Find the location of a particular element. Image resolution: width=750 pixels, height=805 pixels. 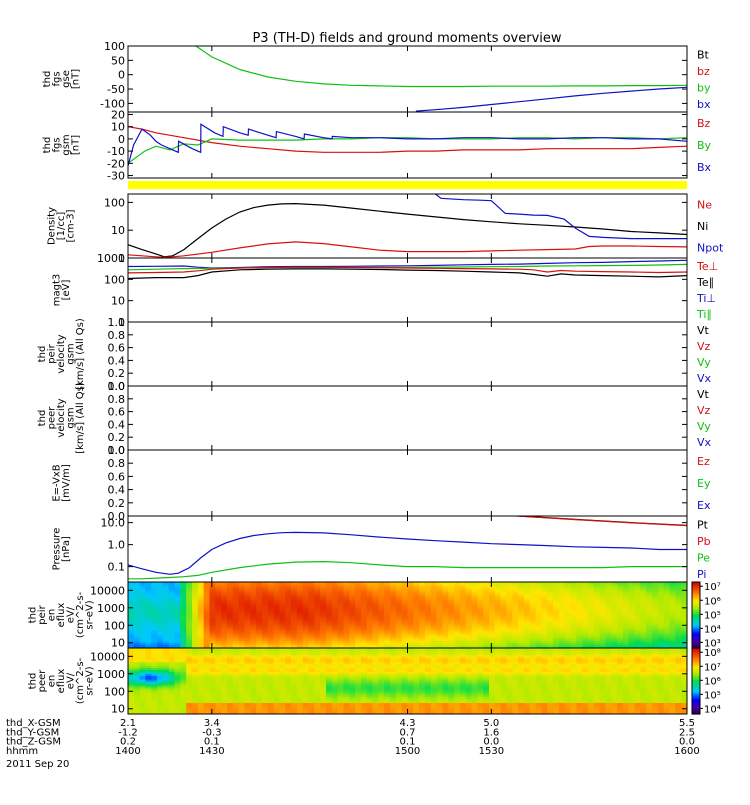

y-axis-label: [eV] is located at coordinates (66, 290).